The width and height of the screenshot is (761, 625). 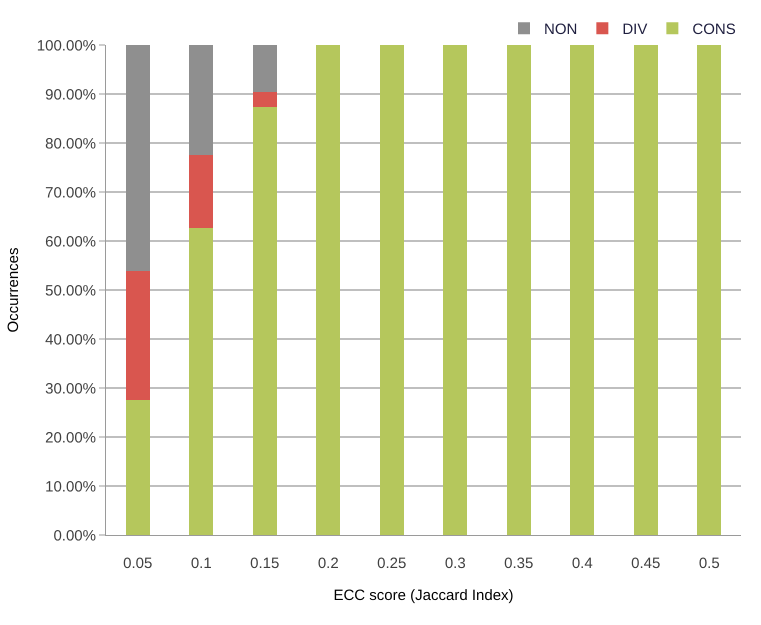 I want to click on legend-label: NON, so click(x=561, y=29).